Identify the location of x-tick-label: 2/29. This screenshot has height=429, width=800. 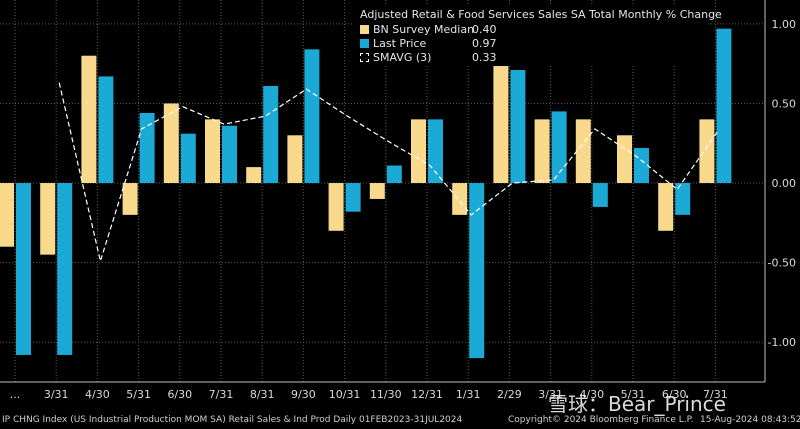
(509, 394).